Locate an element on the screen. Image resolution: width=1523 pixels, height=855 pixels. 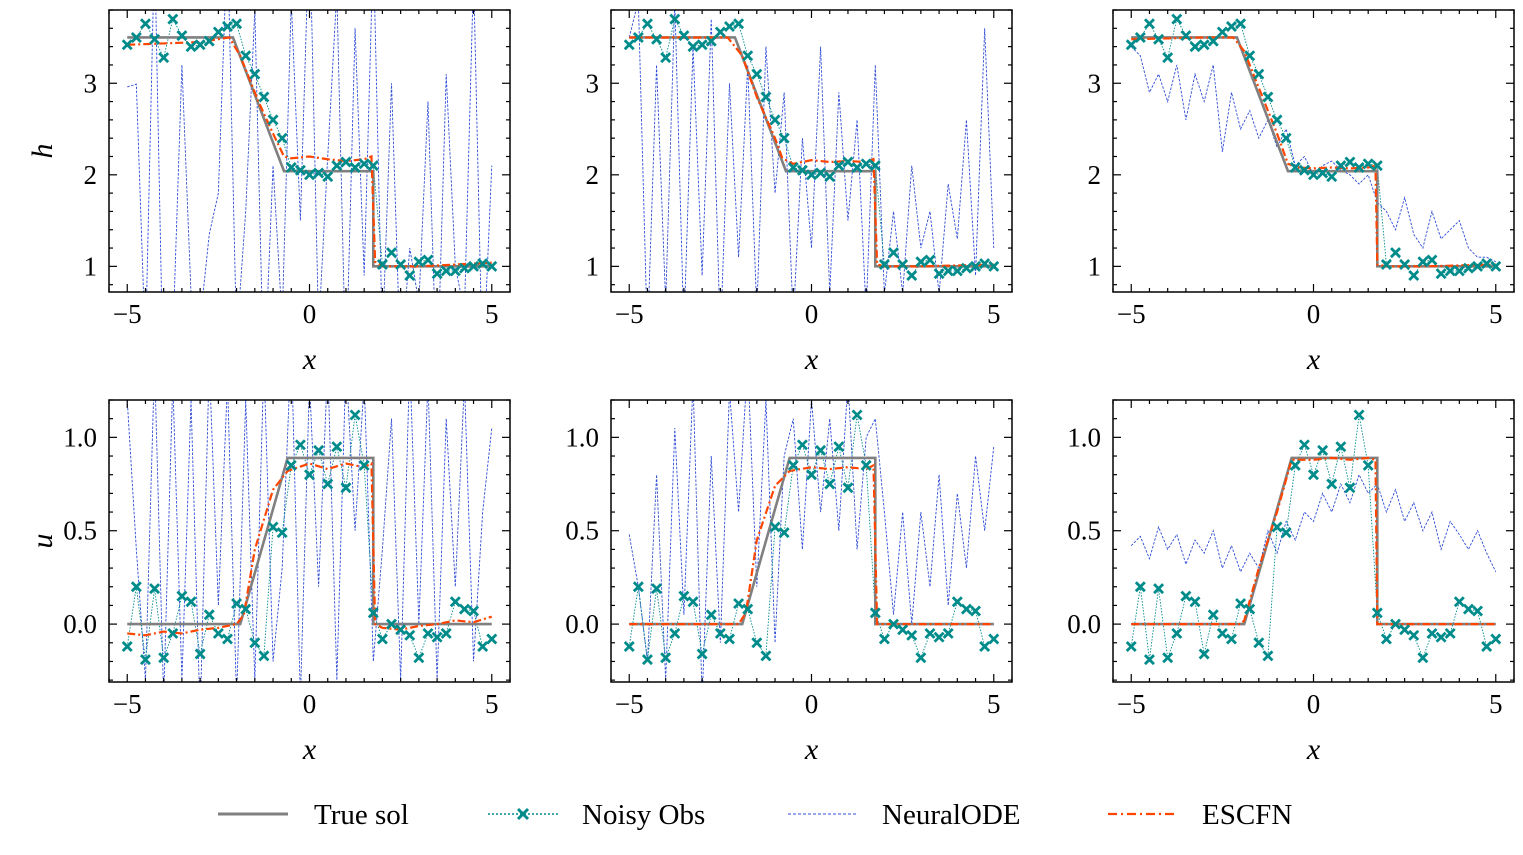
plot-frame is located at coordinates (811, 151).